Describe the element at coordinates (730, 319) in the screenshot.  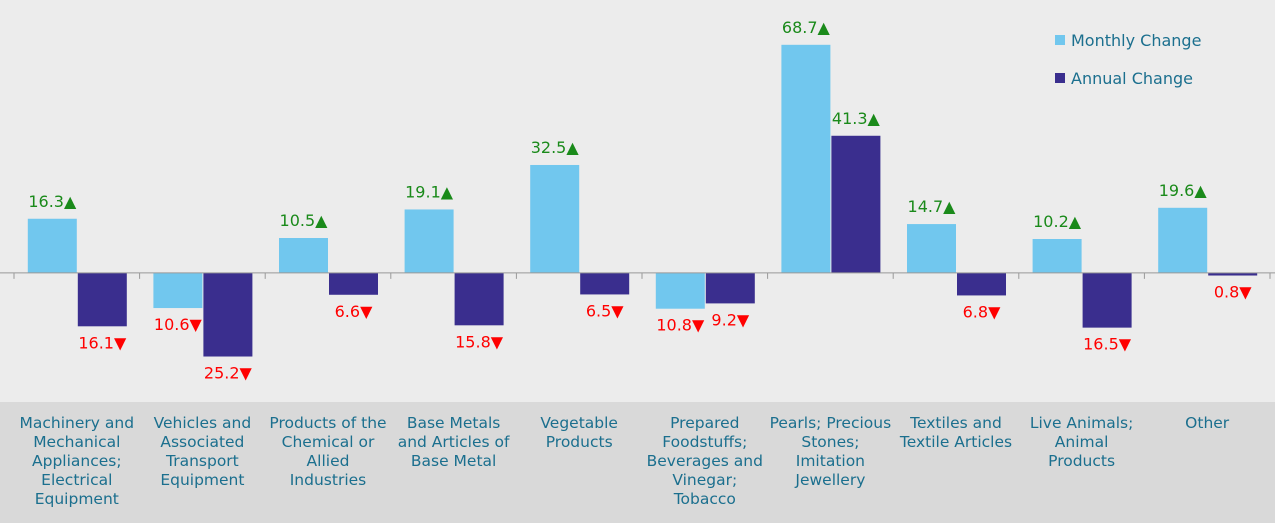
I see `data-label: 9.2▼` at that location.